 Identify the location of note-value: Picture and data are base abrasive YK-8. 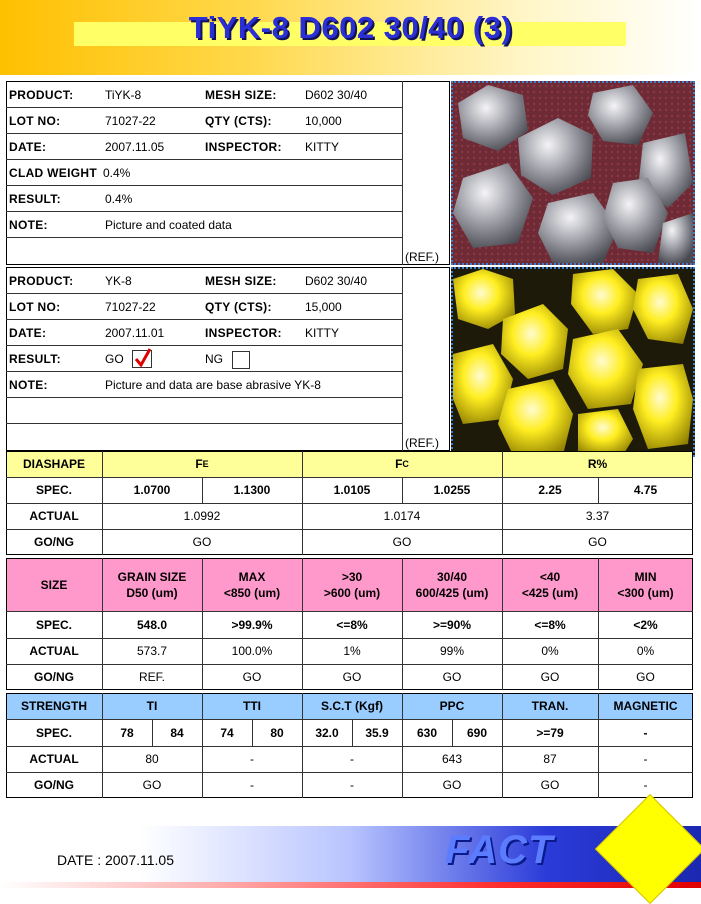
(213, 385).